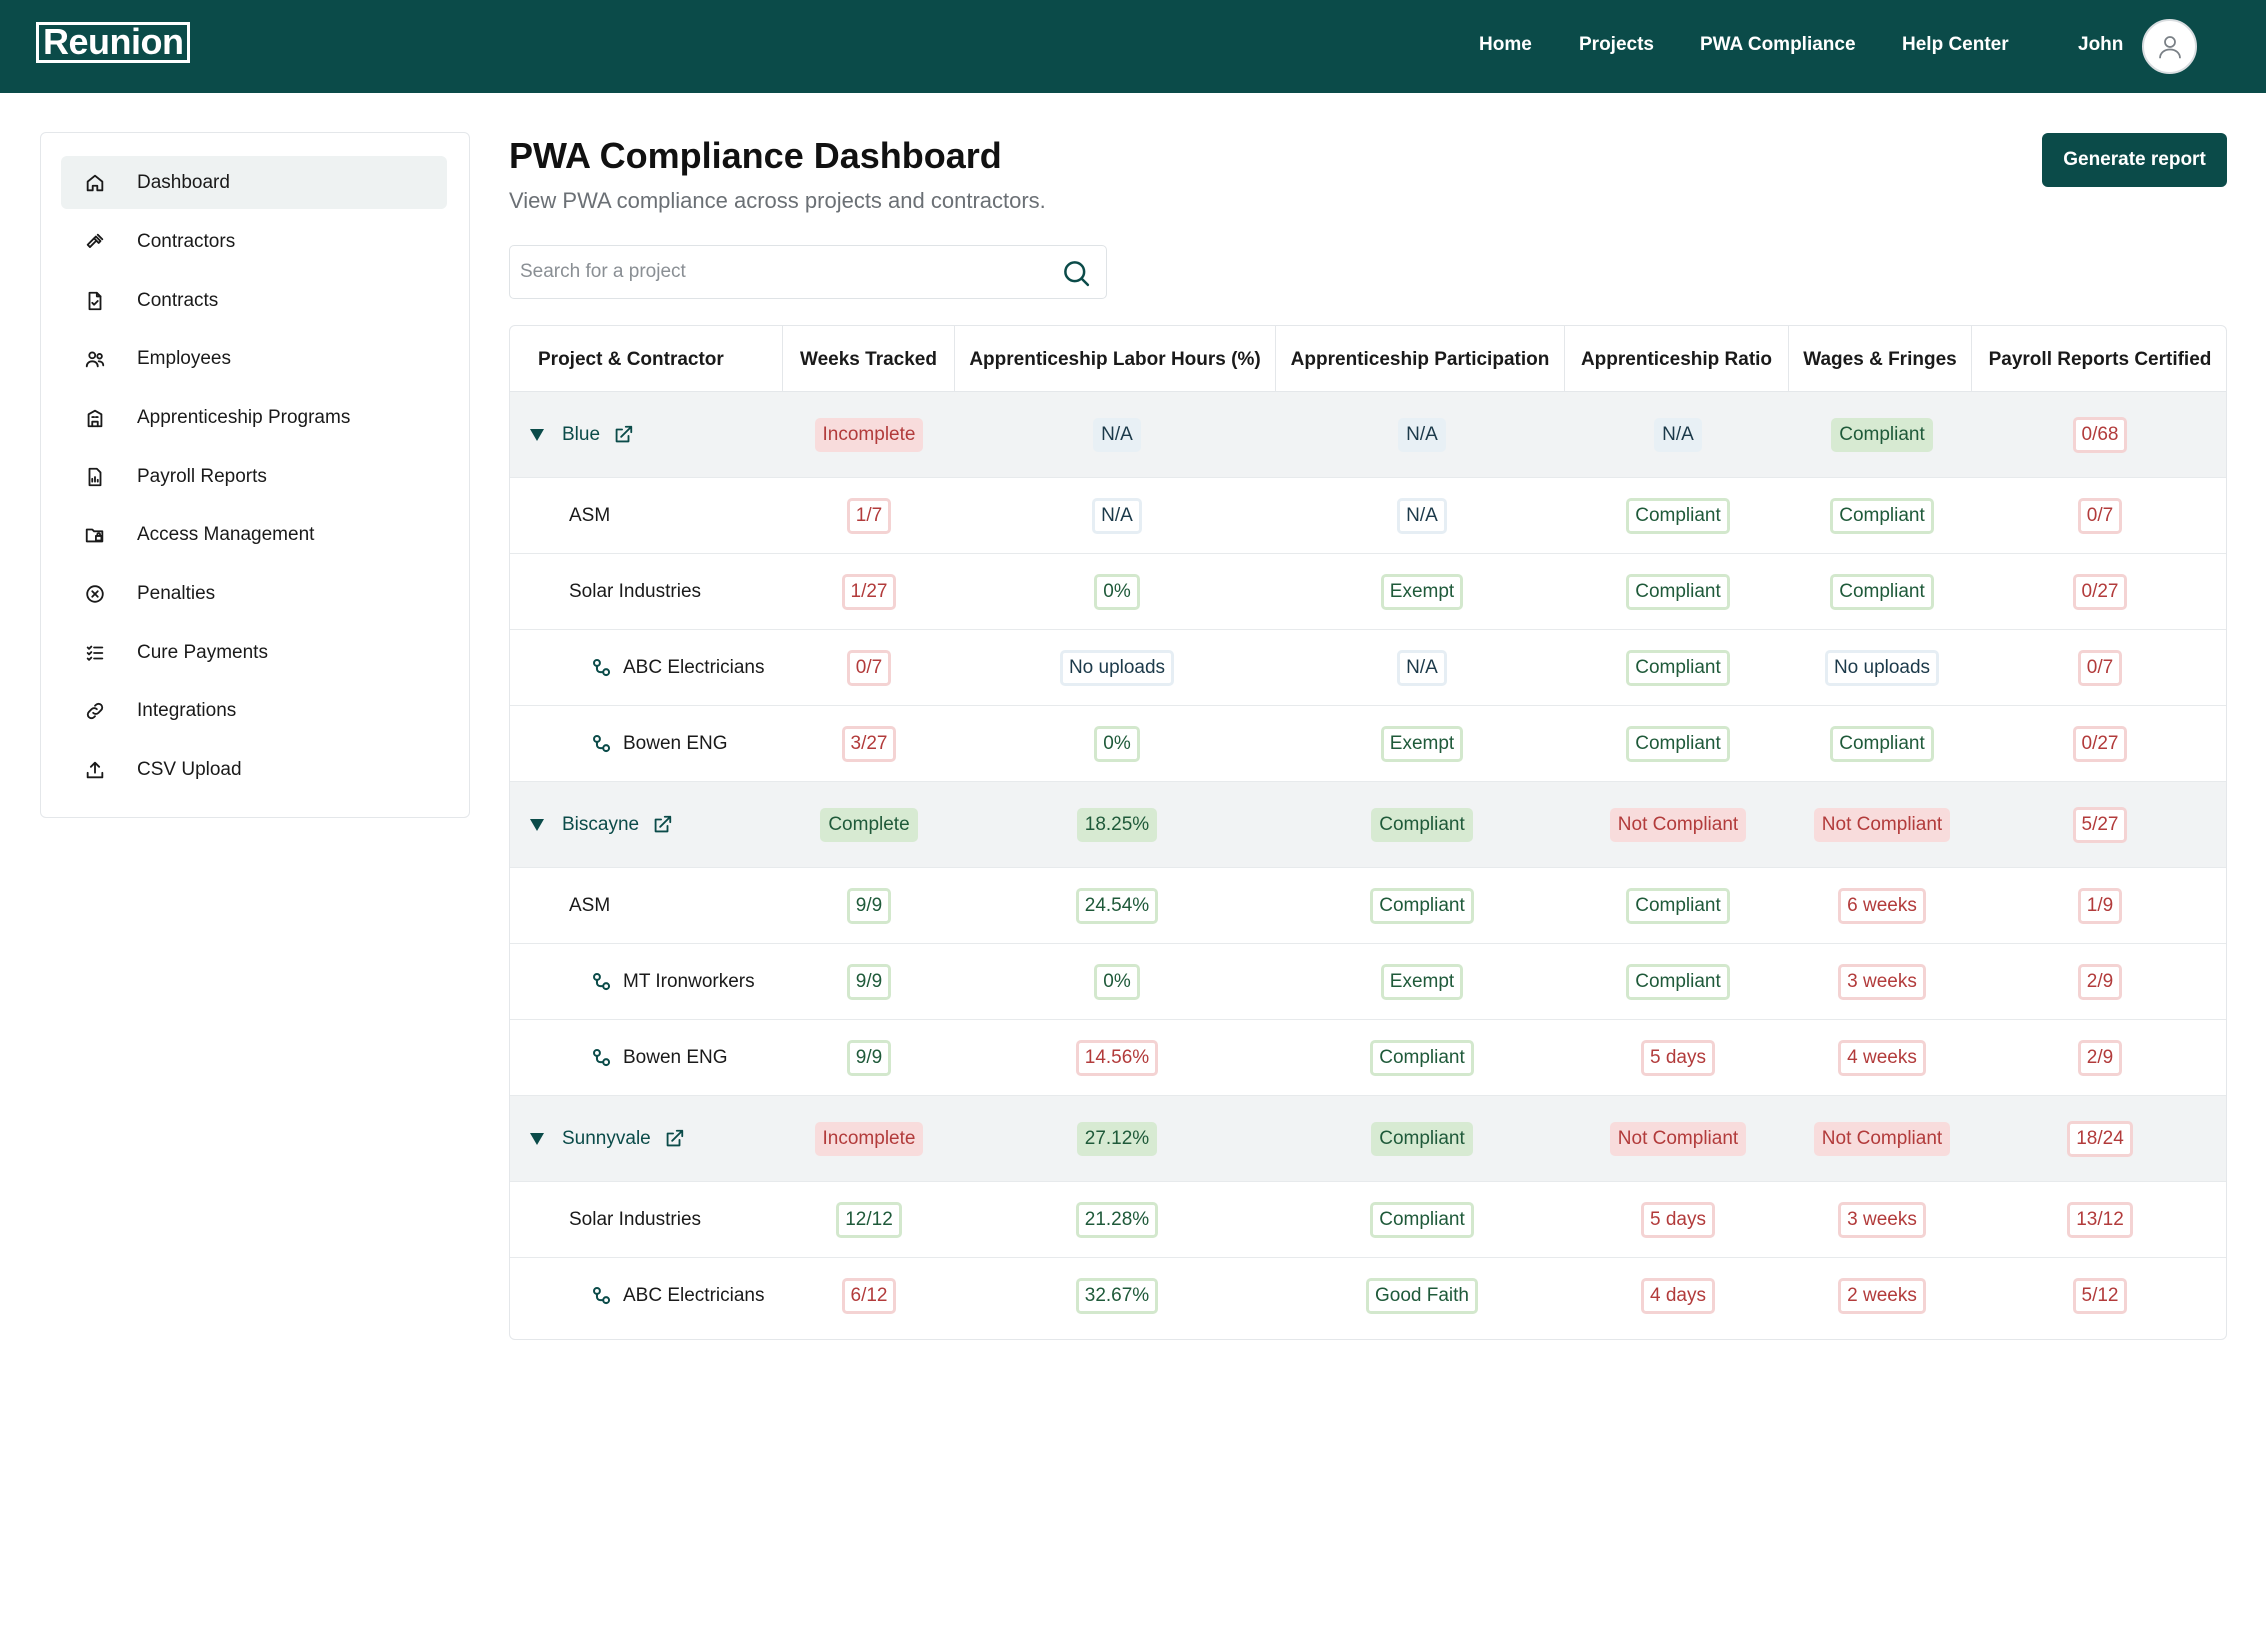 This screenshot has height=1646, width=2266. What do you see at coordinates (869, 824) in the screenshot?
I see `status-badge: Complete` at bounding box center [869, 824].